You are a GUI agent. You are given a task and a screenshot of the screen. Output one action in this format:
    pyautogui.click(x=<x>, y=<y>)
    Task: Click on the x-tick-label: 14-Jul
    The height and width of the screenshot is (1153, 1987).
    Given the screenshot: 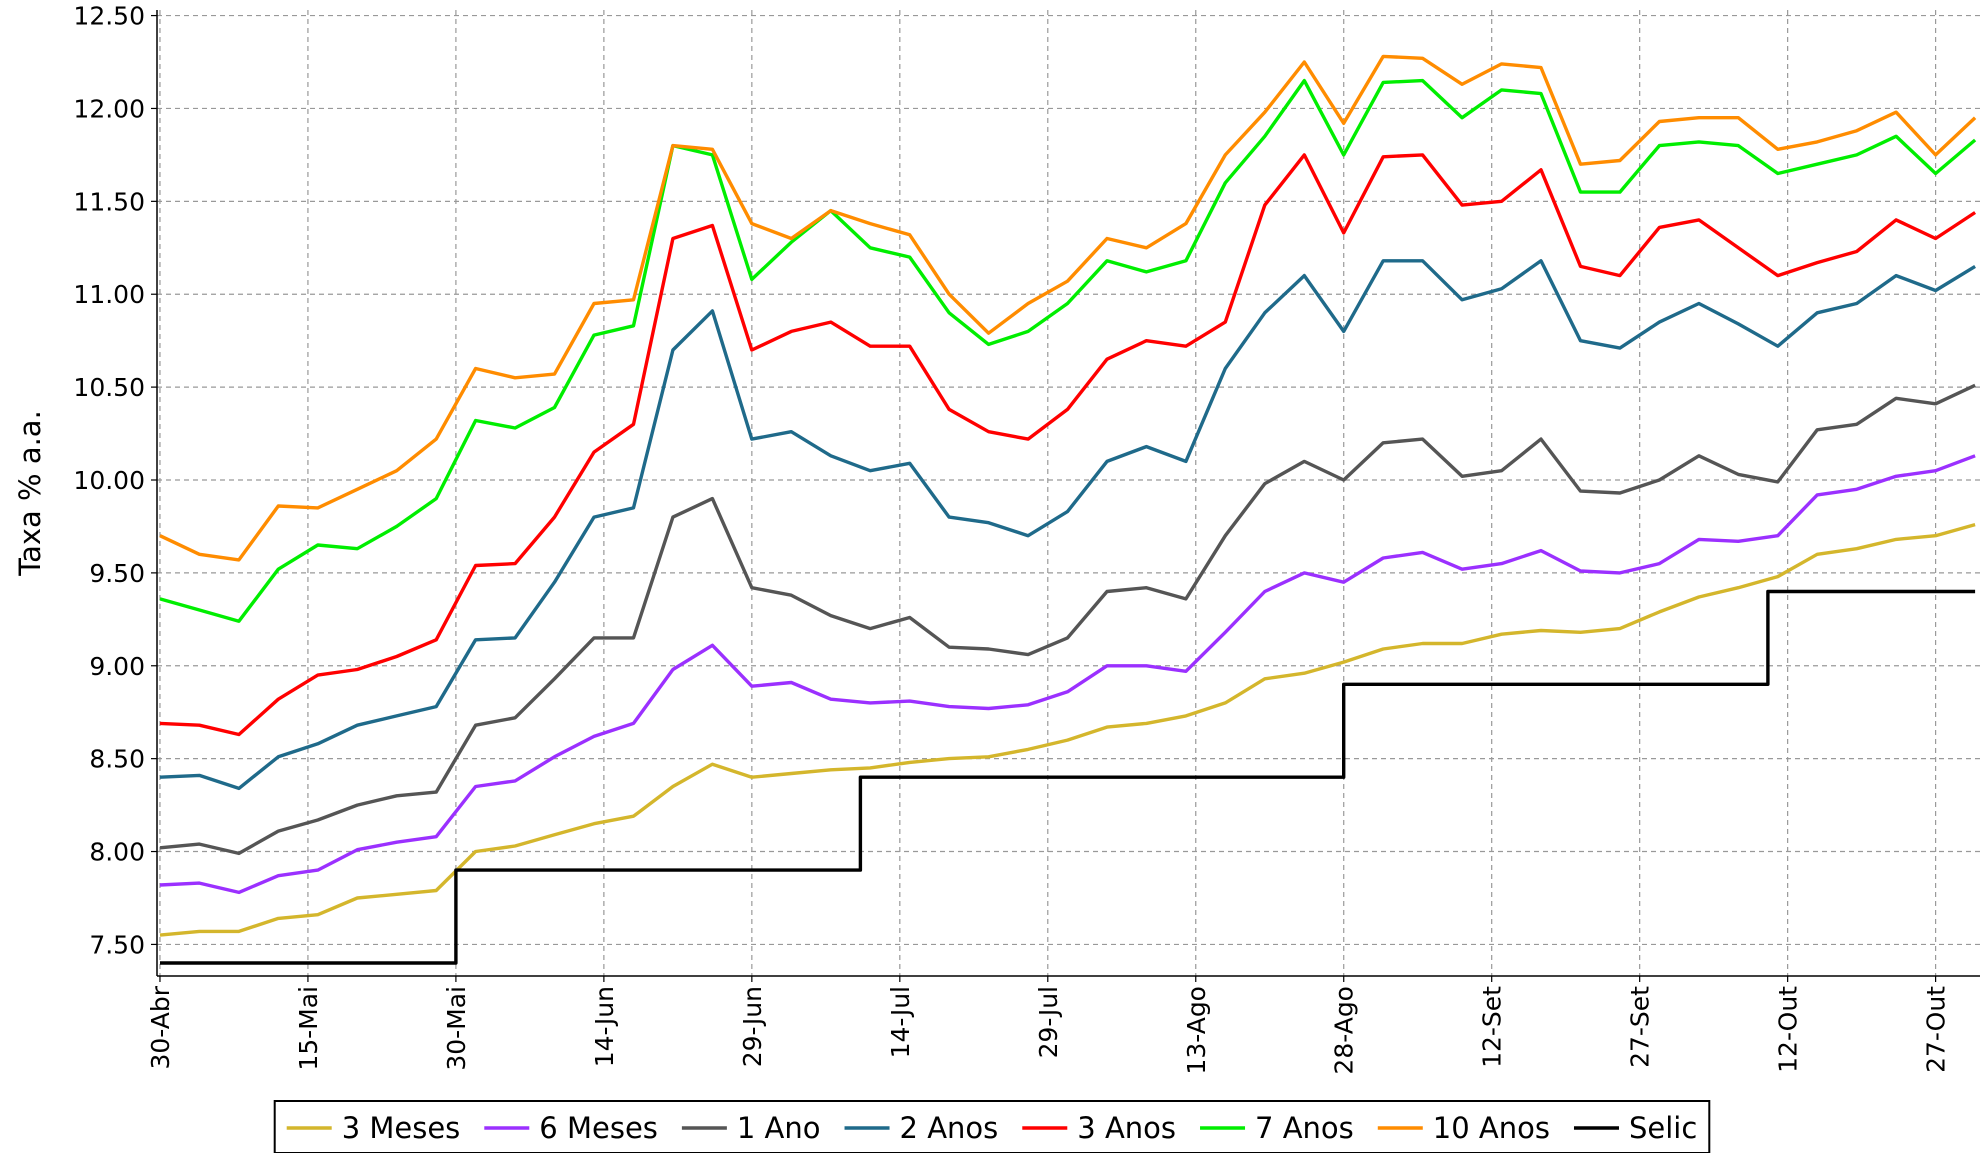 What is the action you would take?
    pyautogui.click(x=900, y=1022)
    